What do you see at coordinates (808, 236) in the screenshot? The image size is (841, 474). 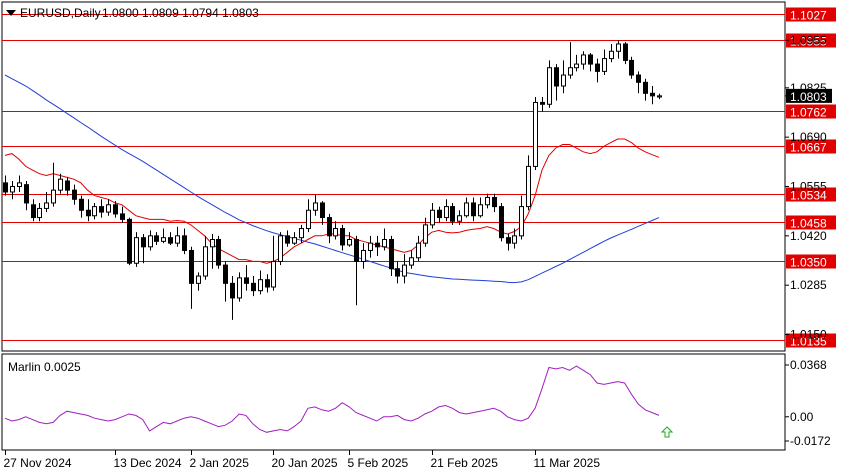 I see `price-tick-label: 1.0420` at bounding box center [808, 236].